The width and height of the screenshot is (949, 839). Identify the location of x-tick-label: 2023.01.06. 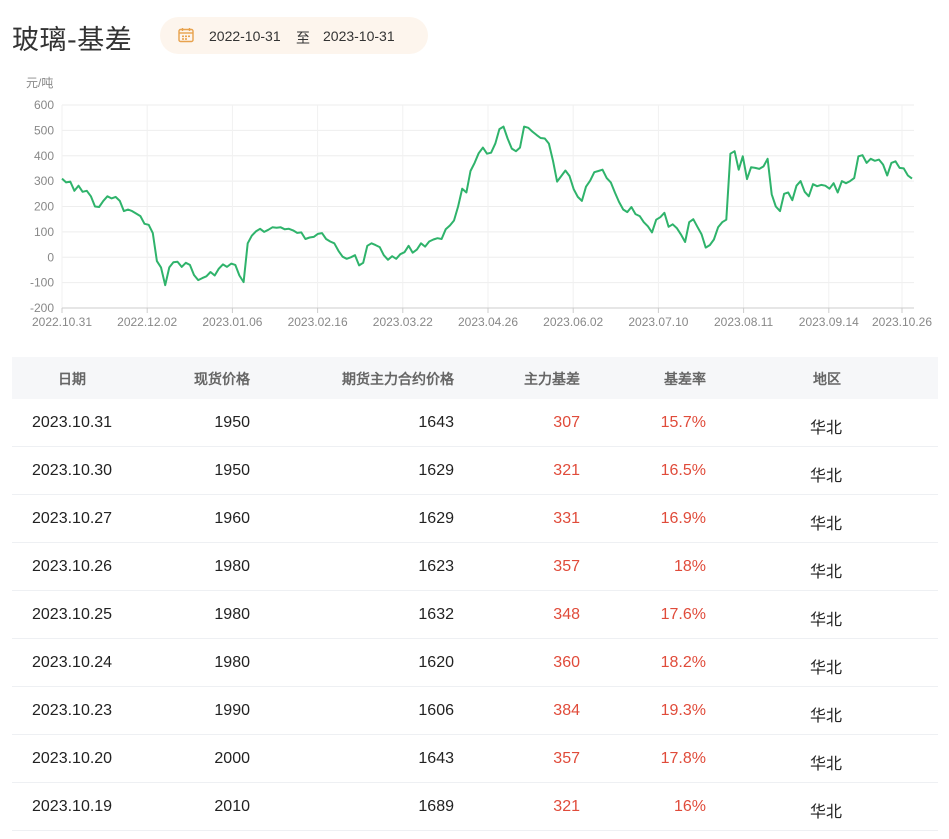
(232, 322).